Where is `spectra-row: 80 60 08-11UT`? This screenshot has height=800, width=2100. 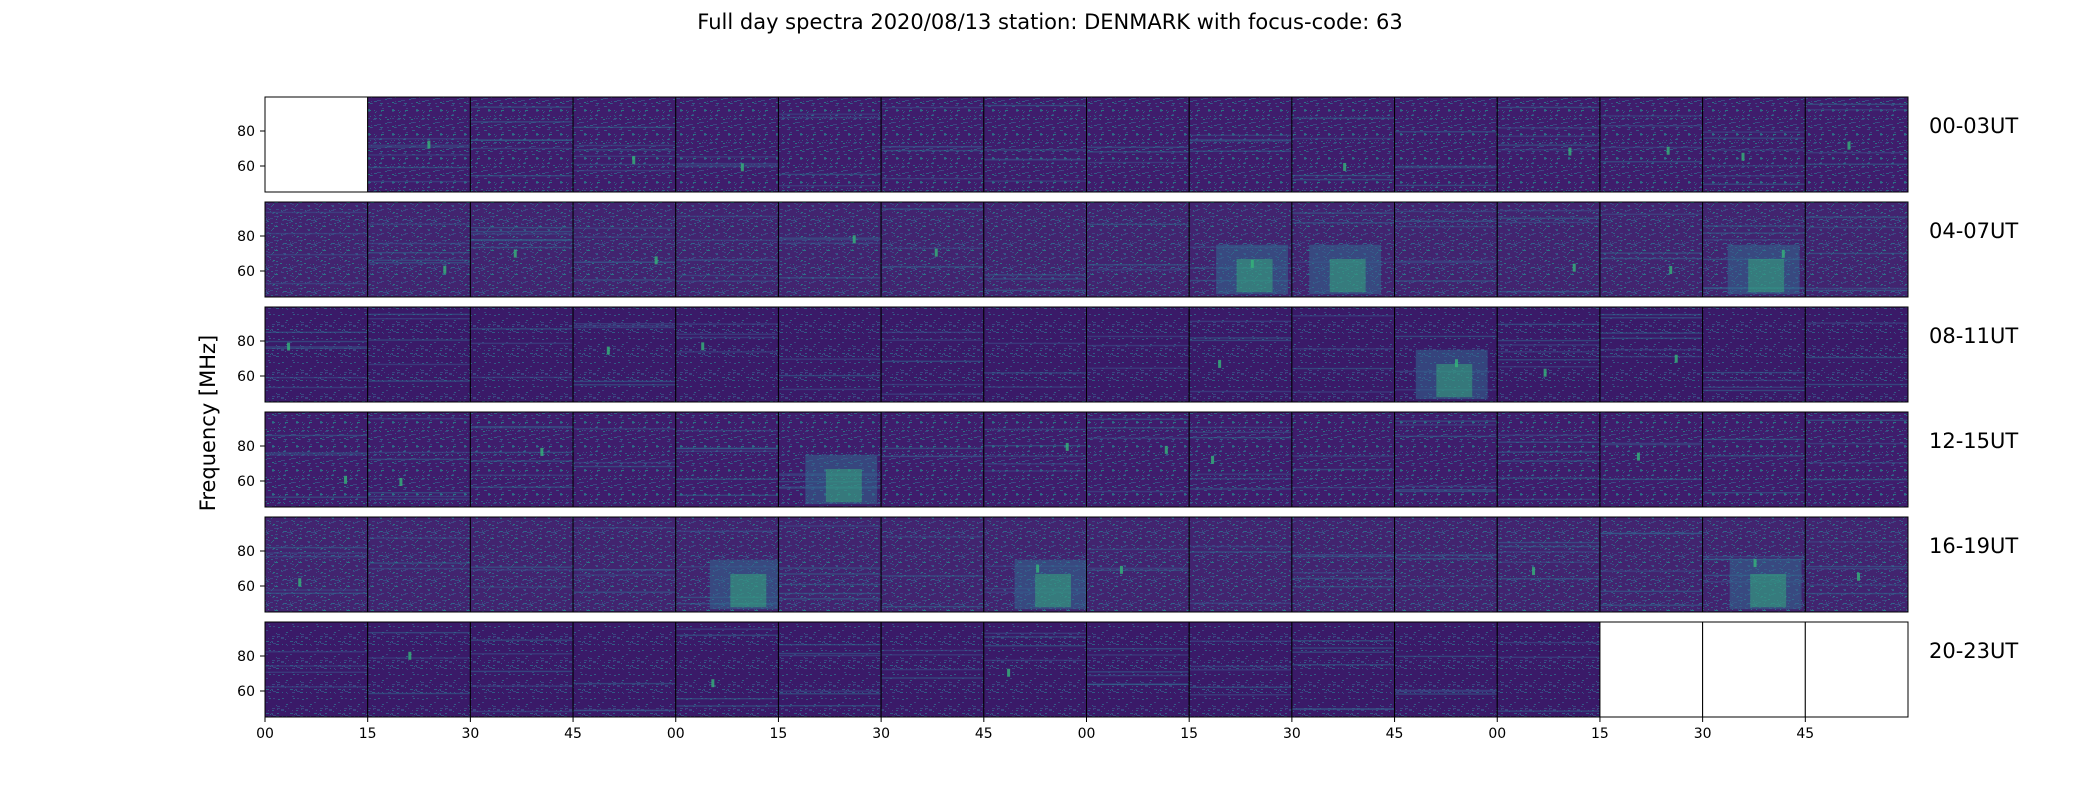 spectra-row: 80 60 08-11UT is located at coordinates (1127, 354).